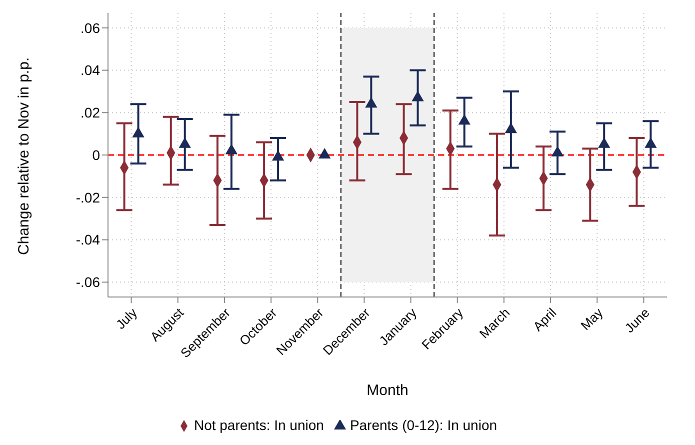 This screenshot has height=445, width=695. I want to click on y-tick-label: .06, so click(90, 28).